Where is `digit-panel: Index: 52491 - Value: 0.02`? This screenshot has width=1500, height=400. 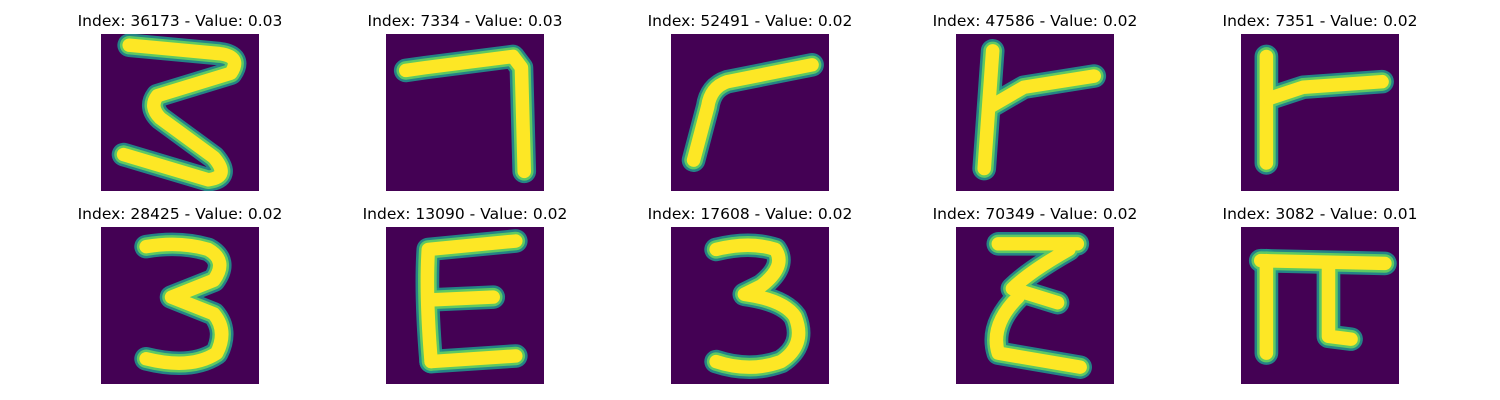 digit-panel: Index: 52491 - Value: 0.02 is located at coordinates (750, 103).